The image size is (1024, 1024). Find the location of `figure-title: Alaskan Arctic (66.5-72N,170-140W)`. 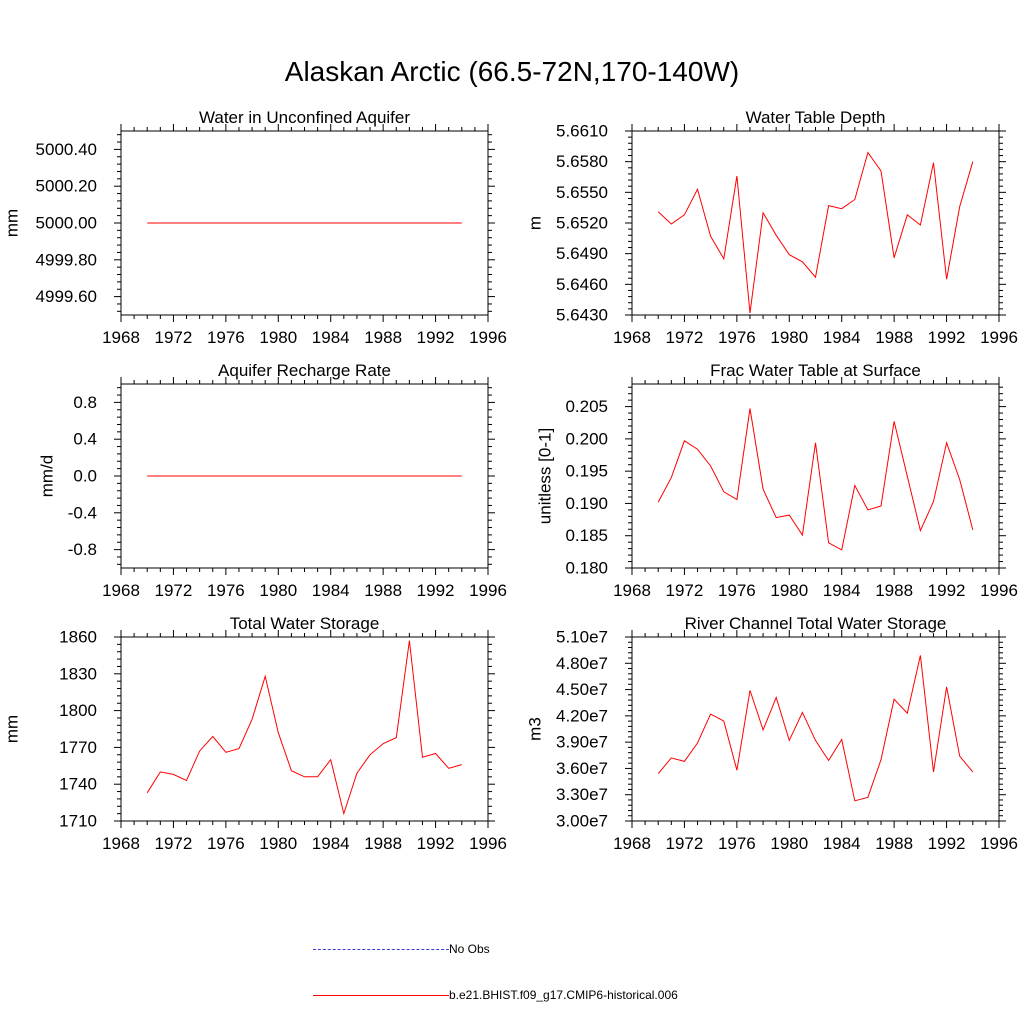

figure-title: Alaskan Arctic (66.5-72N,170-140W) is located at coordinates (512, 71).